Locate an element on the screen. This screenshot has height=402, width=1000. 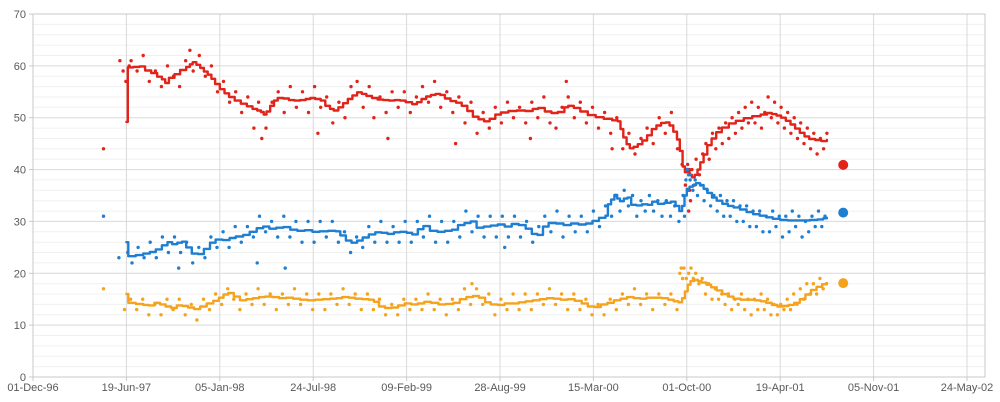
x-axis-label: 15-Mar-00 is located at coordinates (593, 388).